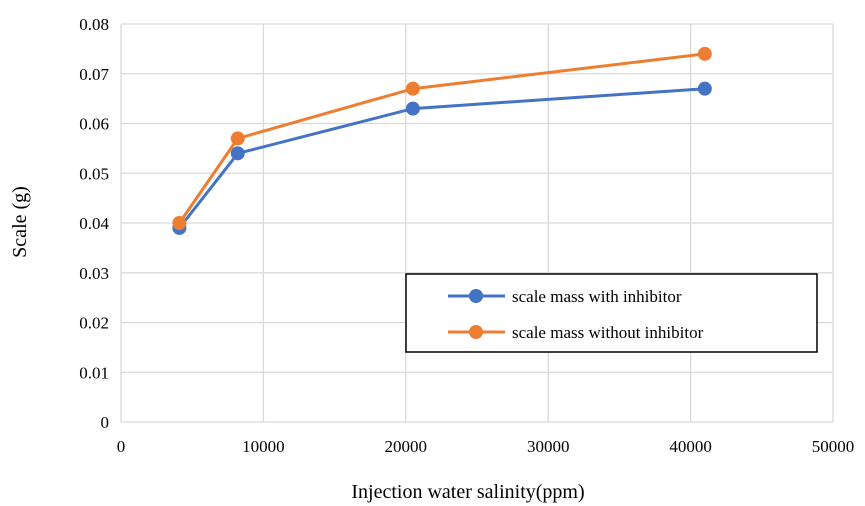 This screenshot has width=865, height=506. Describe the element at coordinates (486, 446) in the screenshot. I see `x-axis-ticks: 0 10000 20000 30000 40000 50000` at that location.